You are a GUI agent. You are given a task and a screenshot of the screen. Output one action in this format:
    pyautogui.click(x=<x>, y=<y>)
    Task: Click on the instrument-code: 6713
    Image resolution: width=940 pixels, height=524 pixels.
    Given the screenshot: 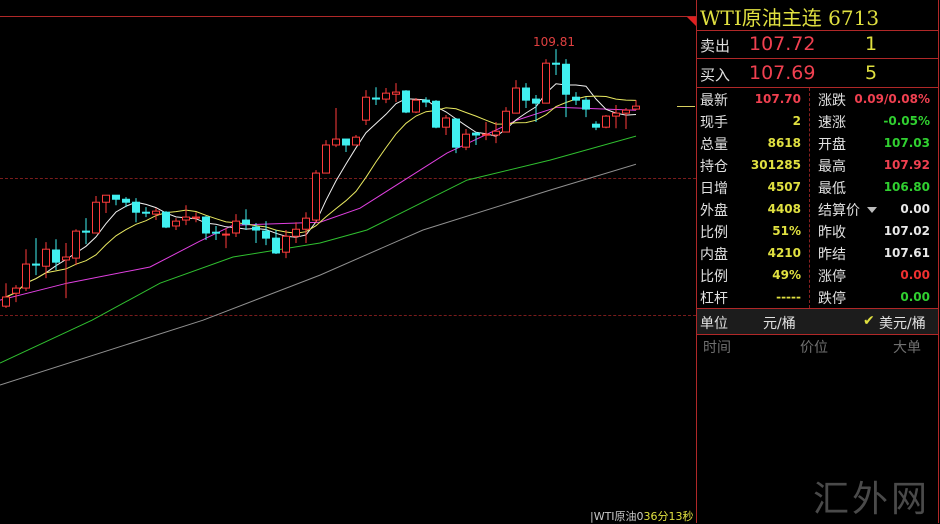 What is the action you would take?
    pyautogui.click(x=854, y=18)
    